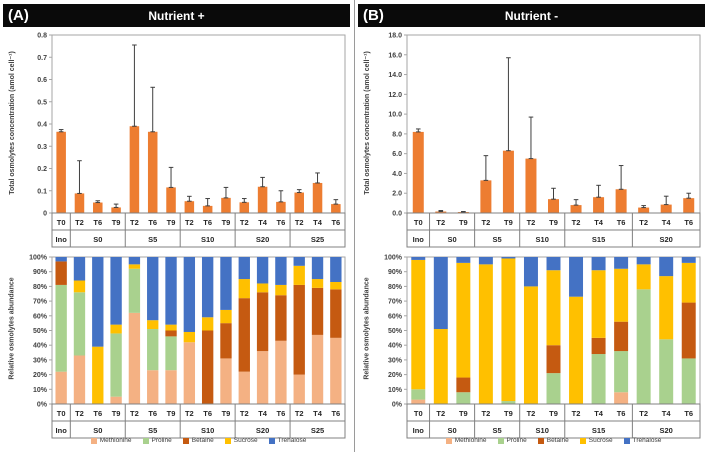 Image resolution: width=709 pixels, height=452 pixels. Describe the element at coordinates (38, 258) in the screenshot. I see `y-tick-label: 100%` at that location.